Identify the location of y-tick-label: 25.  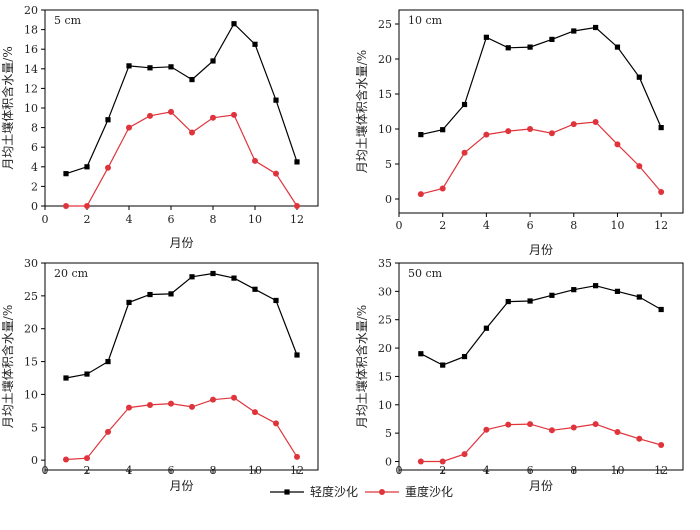
(385, 320).